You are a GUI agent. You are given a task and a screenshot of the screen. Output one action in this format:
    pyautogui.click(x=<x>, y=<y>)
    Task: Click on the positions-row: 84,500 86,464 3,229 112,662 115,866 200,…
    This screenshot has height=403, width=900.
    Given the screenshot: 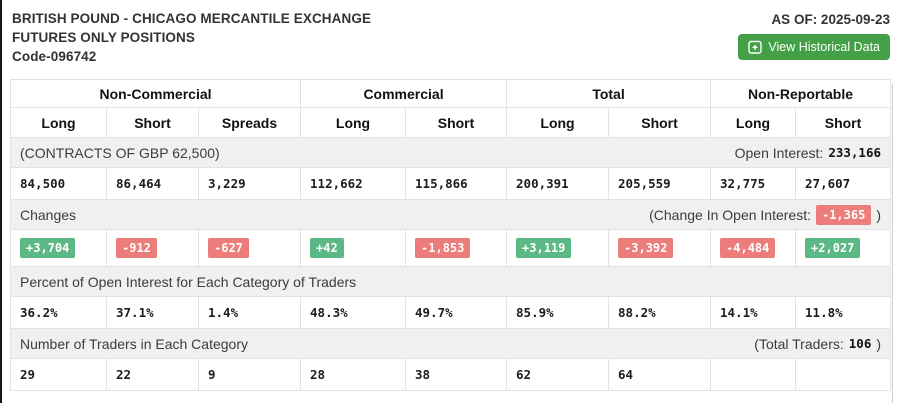 What is the action you would take?
    pyautogui.click(x=451, y=183)
    